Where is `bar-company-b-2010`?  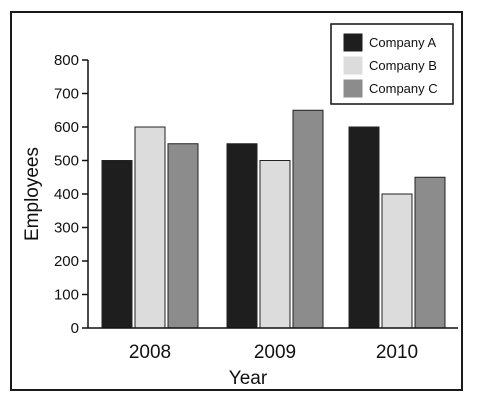
bar-company-b-2010 is located at coordinates (397, 261).